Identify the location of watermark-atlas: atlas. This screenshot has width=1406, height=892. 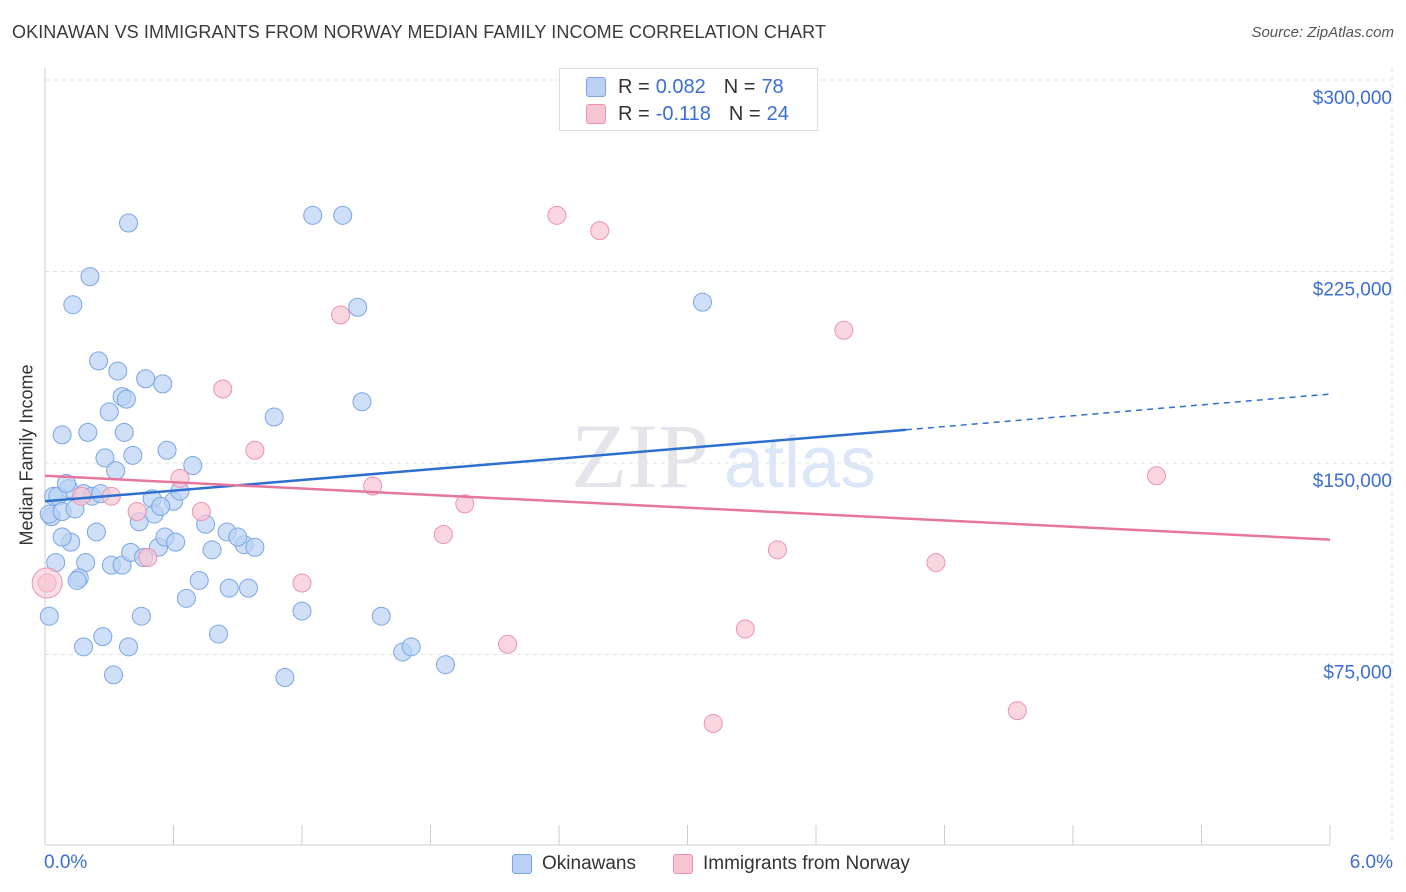
(800, 463).